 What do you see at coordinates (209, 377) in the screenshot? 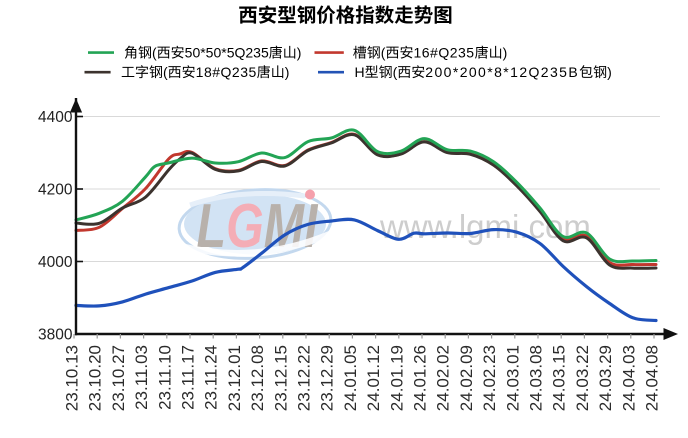
I see `svg-text: 23.11.24` at bounding box center [209, 377].